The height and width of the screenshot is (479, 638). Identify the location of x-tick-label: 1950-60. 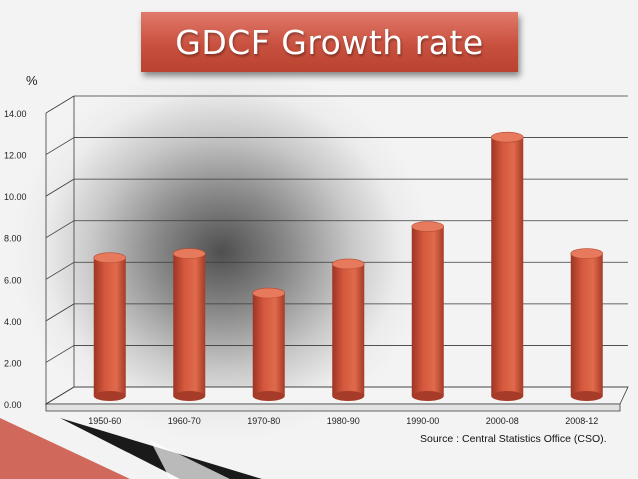
(104, 421).